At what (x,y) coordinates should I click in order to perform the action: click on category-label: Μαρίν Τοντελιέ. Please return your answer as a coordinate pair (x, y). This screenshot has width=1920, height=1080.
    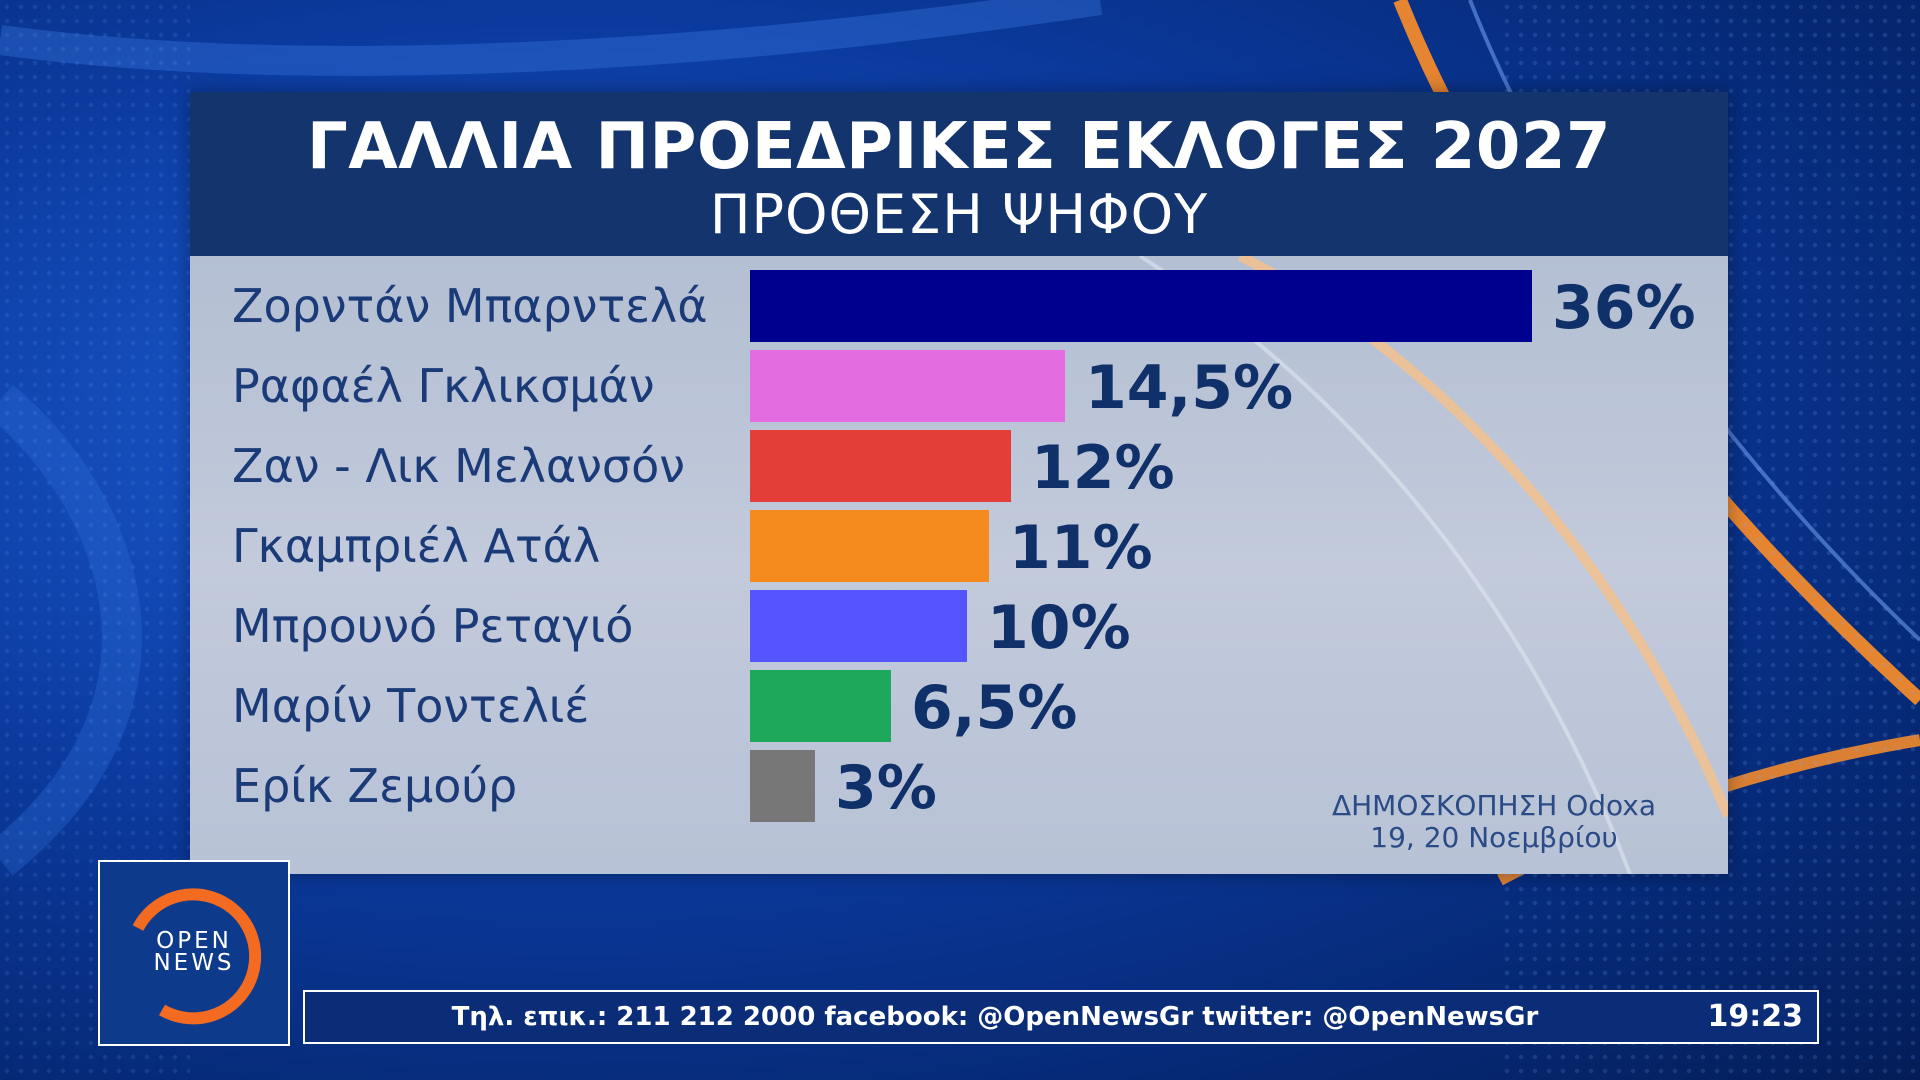
    Looking at the image, I should click on (410, 706).